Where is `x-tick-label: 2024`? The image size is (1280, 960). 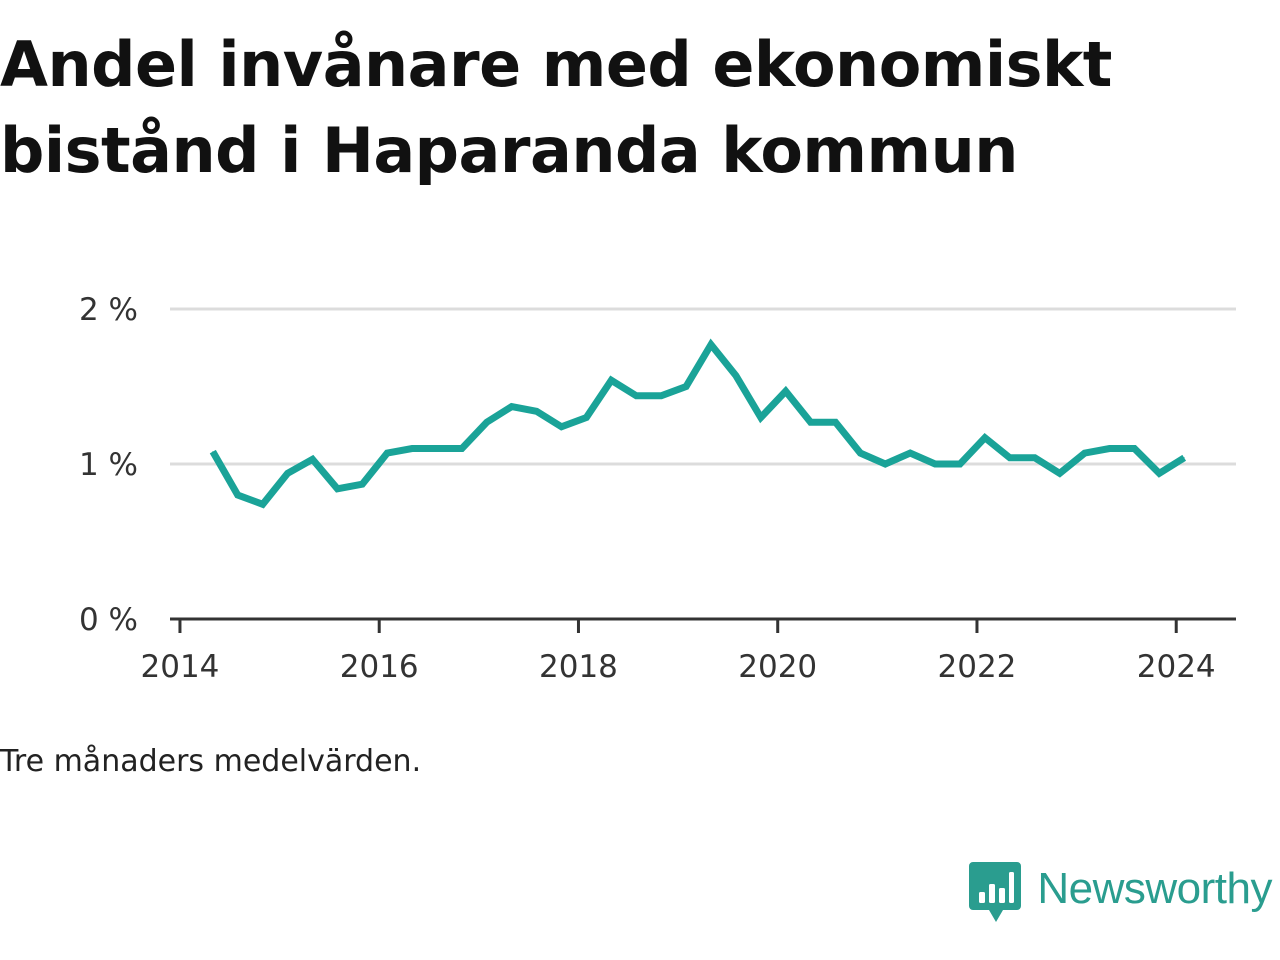
x-tick-label: 2024 is located at coordinates (1176, 667).